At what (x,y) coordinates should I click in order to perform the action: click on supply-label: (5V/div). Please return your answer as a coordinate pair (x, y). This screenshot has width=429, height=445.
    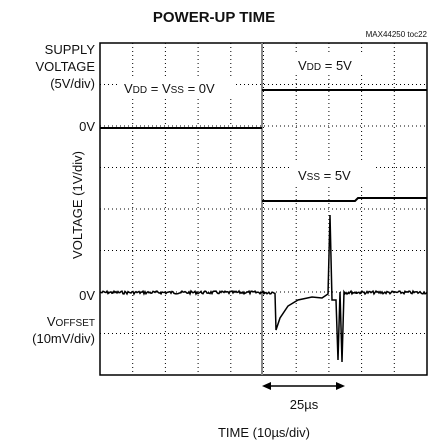
    Looking at the image, I should click on (72, 83).